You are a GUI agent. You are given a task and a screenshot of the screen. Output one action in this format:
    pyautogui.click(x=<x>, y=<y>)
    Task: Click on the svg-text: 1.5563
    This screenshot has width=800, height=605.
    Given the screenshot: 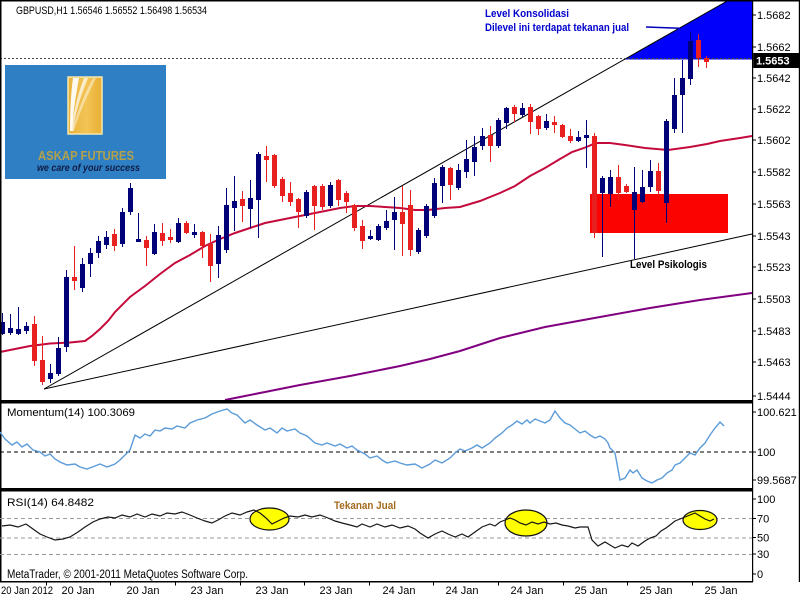 What is the action you would take?
    pyautogui.click(x=774, y=205)
    